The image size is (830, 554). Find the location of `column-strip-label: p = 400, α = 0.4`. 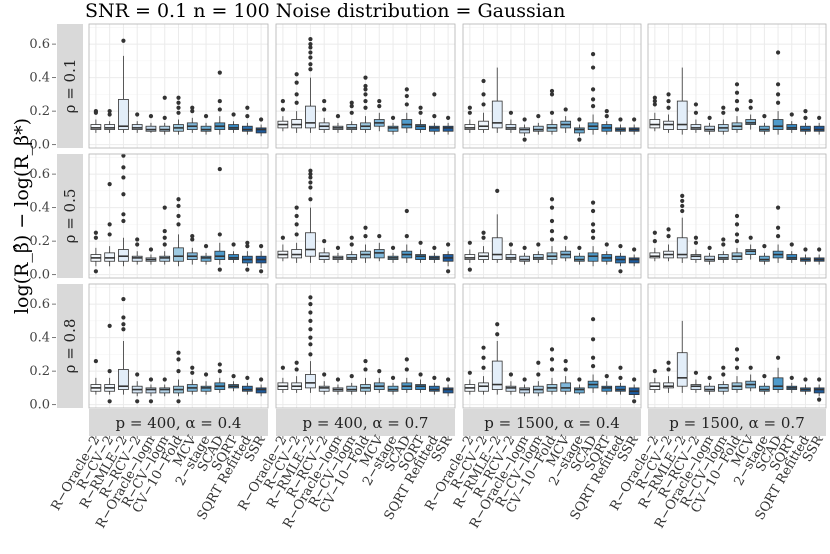

column-strip-label: p = 400, α = 0.4 is located at coordinates (179, 423).